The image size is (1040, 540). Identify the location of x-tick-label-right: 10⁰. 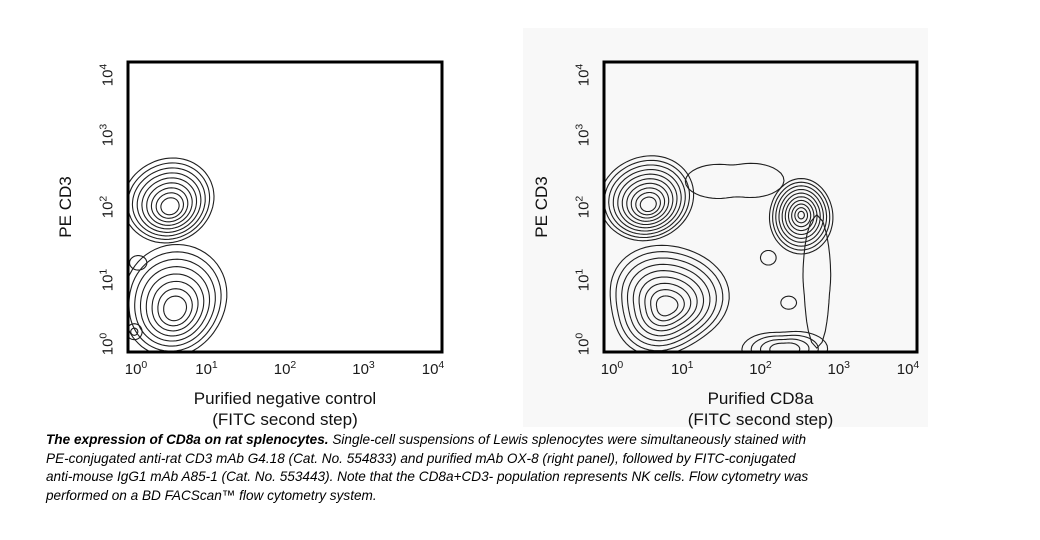
(612, 368).